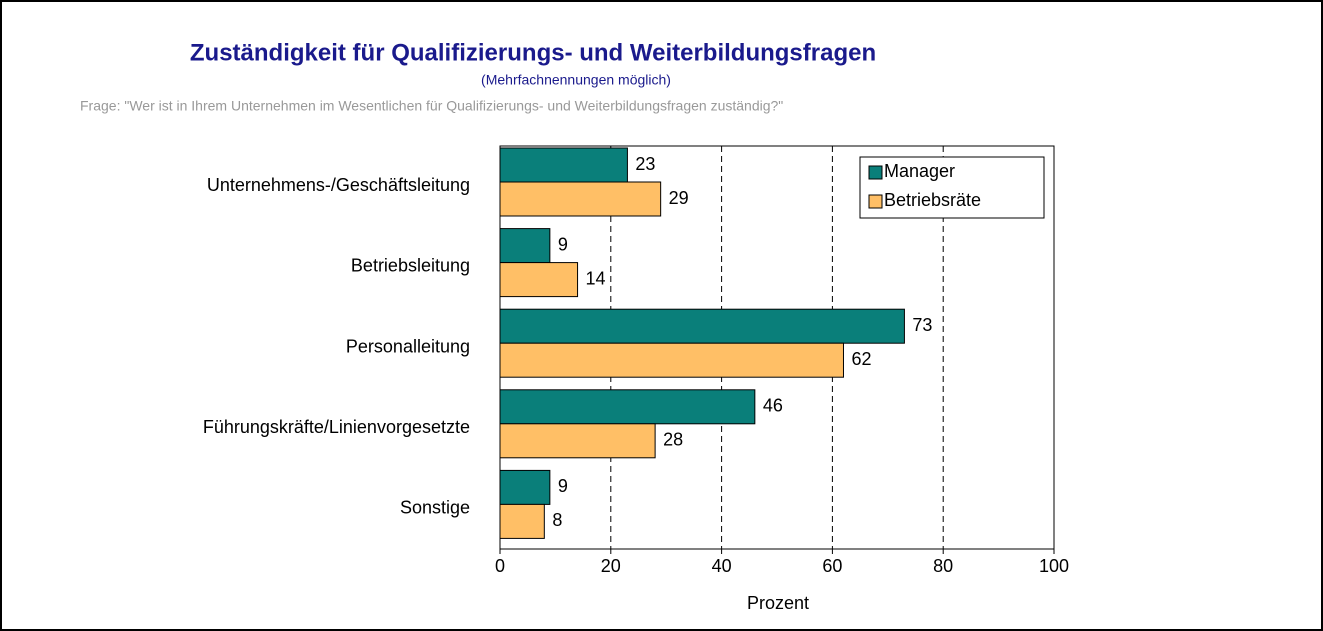 The image size is (1323, 631). Describe the element at coordinates (596, 278) in the screenshot. I see `data-label: 14` at that location.